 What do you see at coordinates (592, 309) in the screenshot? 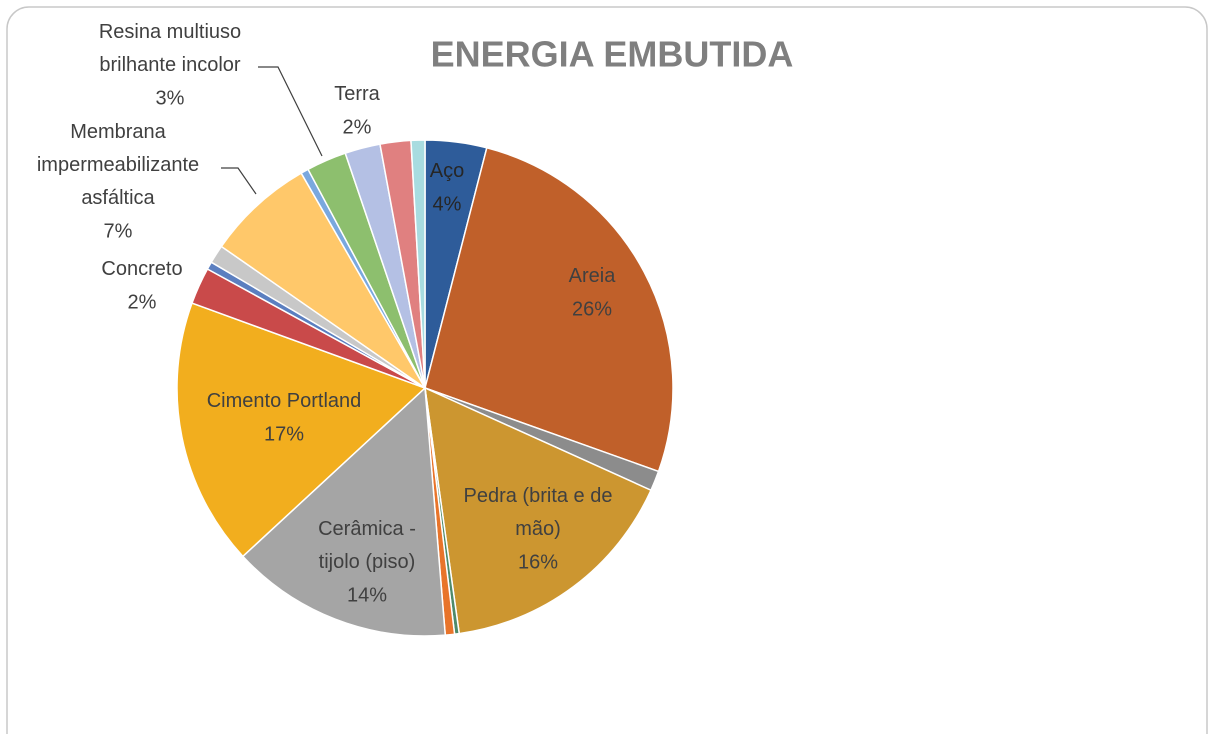
I see `slice-value-label: 26%` at bounding box center [592, 309].